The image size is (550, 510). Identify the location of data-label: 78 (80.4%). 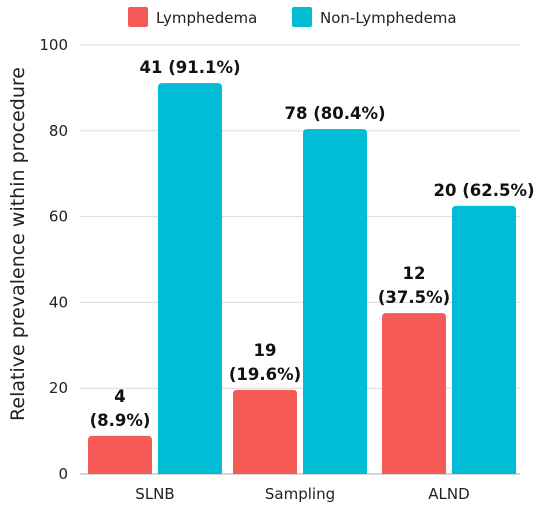
(334, 113).